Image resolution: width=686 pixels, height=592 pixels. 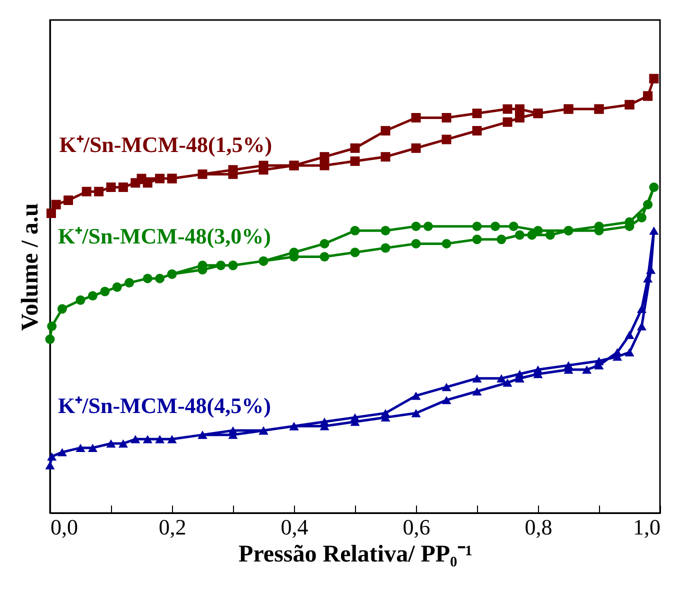 What do you see at coordinates (164, 405) in the screenshot?
I see `series-label: K⁺/Sn-MCM-48(4,5%)` at bounding box center [164, 405].